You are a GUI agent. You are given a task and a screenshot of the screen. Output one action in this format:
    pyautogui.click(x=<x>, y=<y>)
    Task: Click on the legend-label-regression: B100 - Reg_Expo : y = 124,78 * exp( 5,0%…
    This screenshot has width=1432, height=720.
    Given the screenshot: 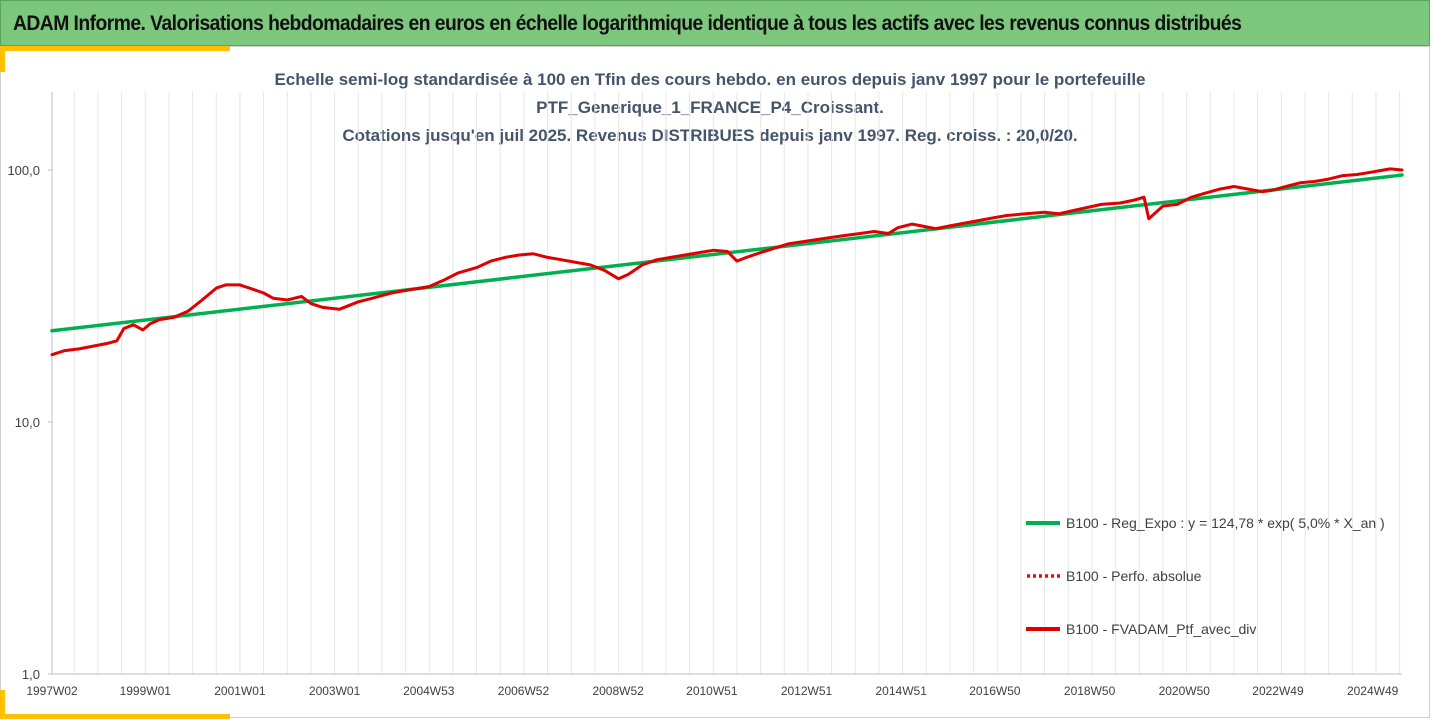 What is the action you would take?
    pyautogui.click(x=1225, y=523)
    